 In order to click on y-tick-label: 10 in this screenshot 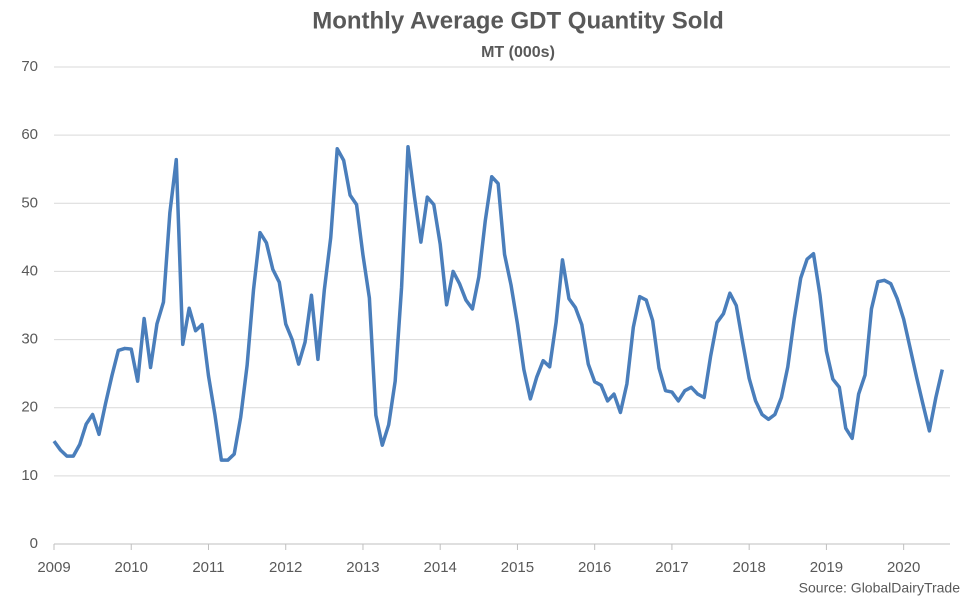, I will do `click(29, 475)`.